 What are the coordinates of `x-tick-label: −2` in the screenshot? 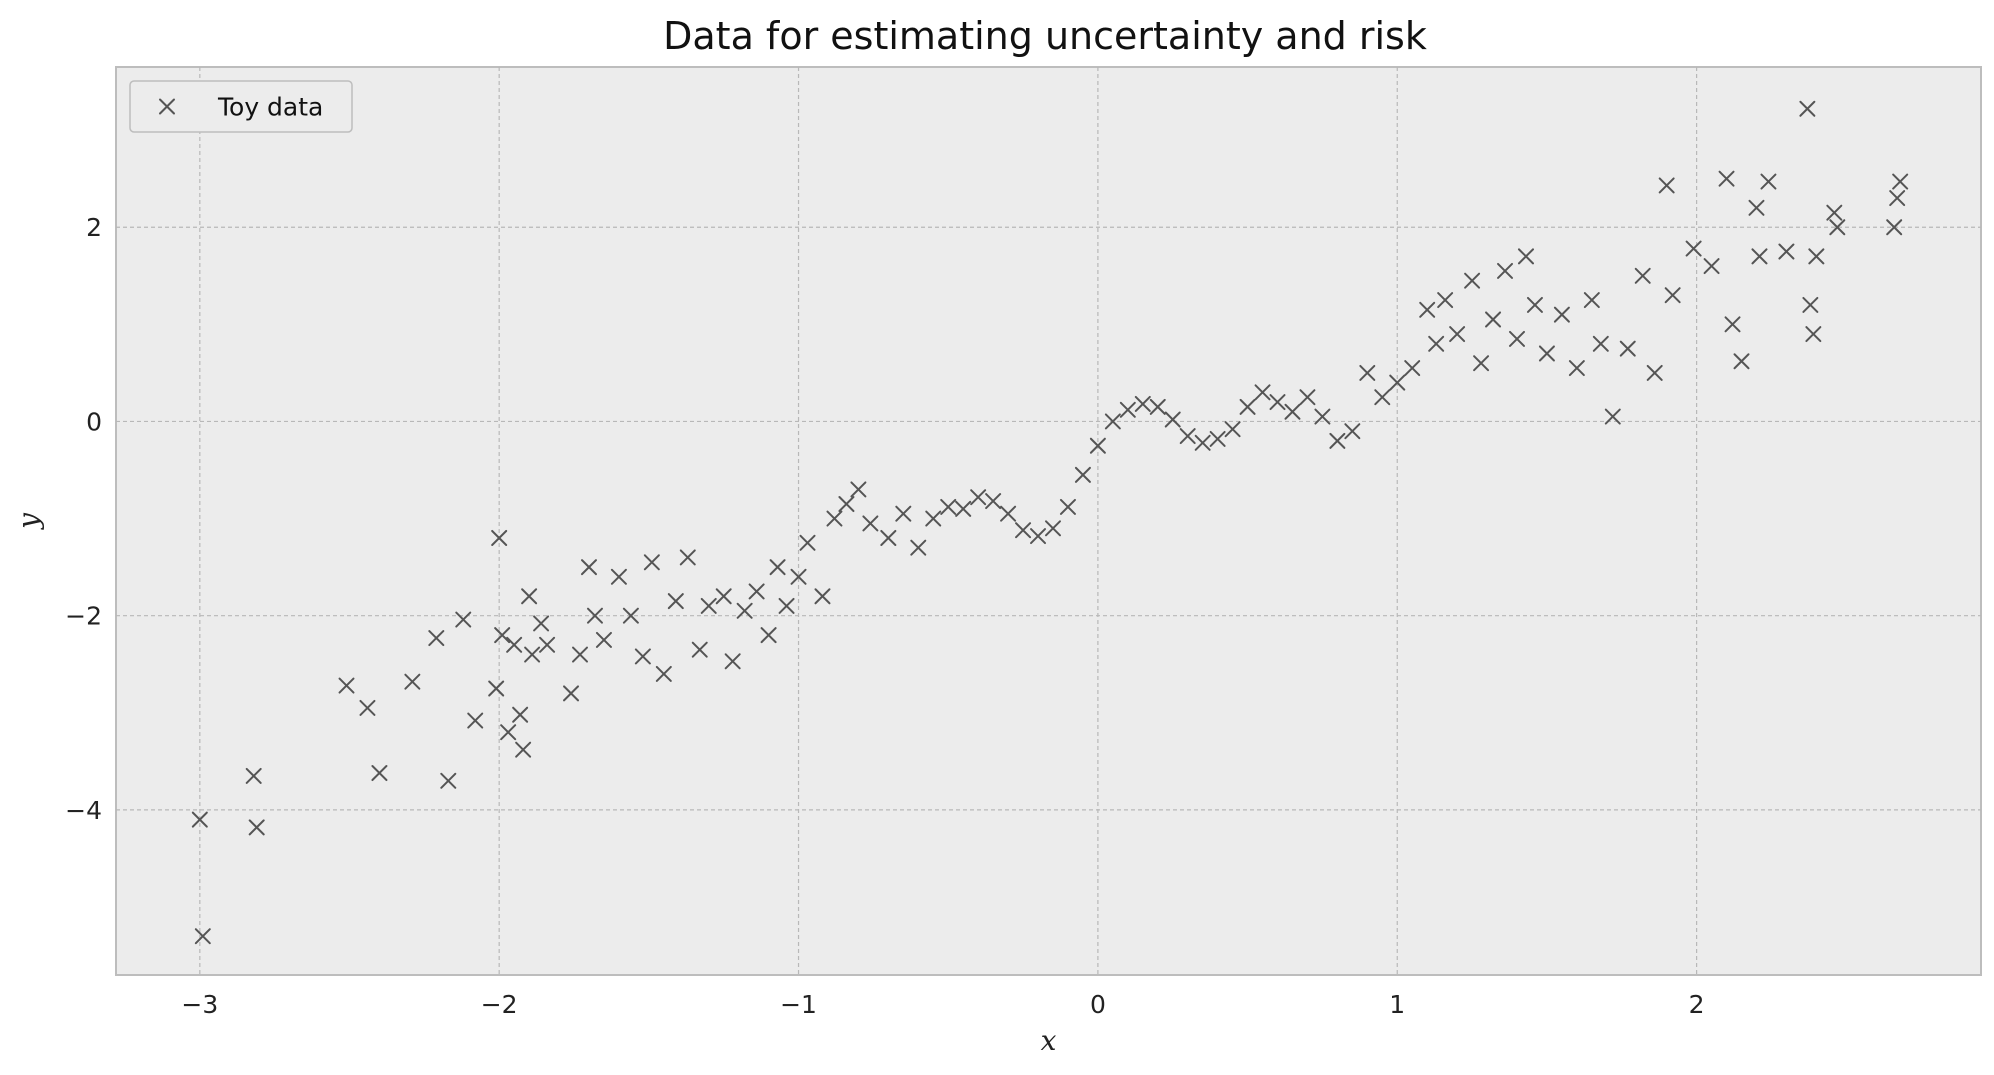 It's located at (499, 1004).